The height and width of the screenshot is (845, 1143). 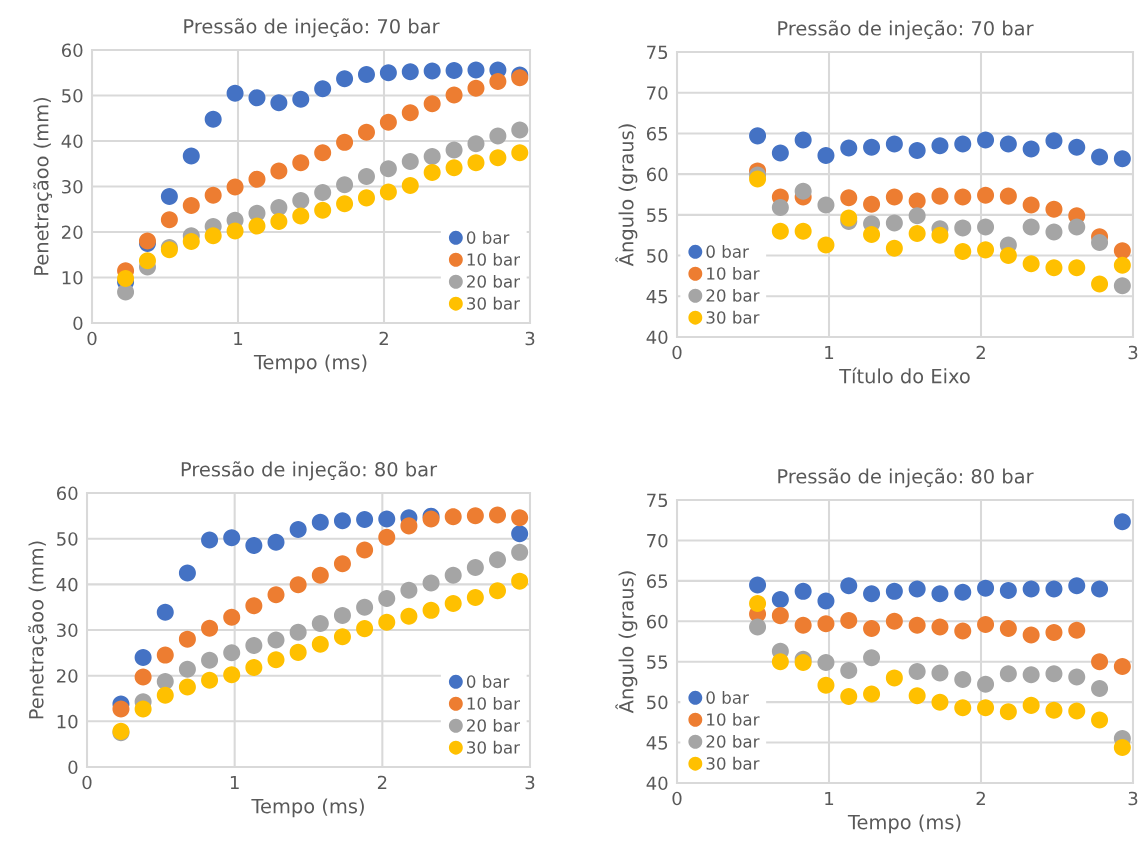 I want to click on y-tick-label: 60, so click(x=67, y=493).